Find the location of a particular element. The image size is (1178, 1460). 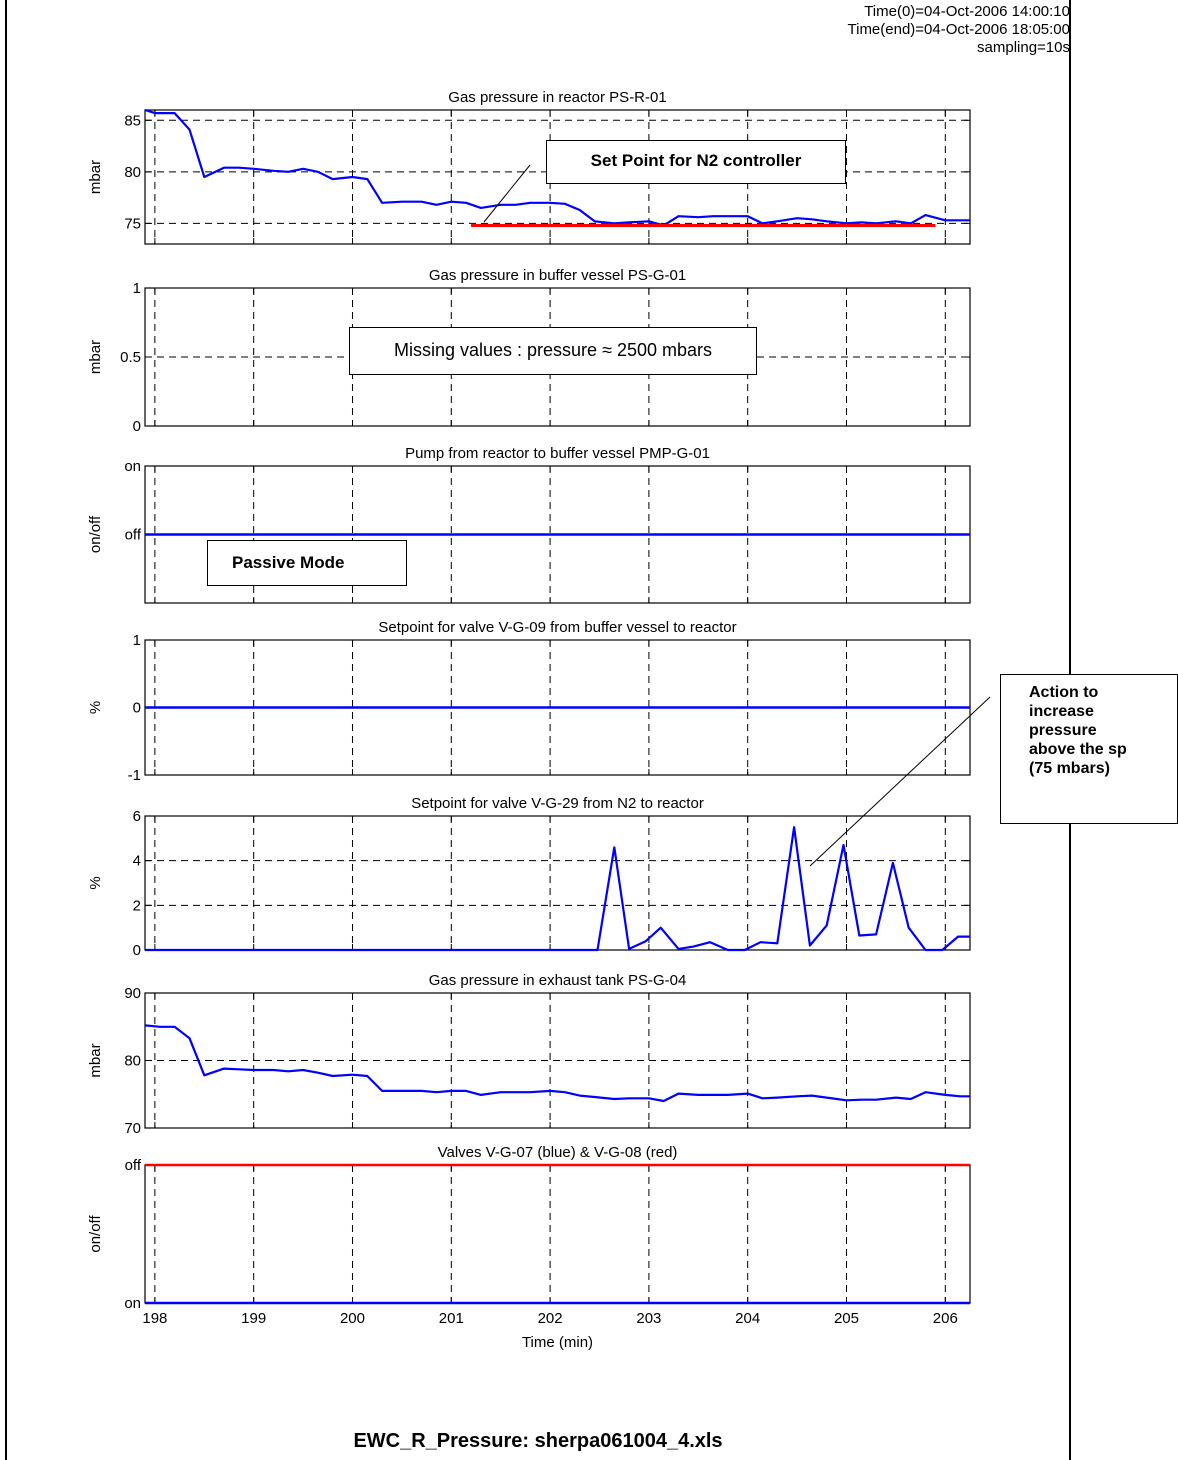

passive-mode-text: Passive Mode is located at coordinates (288, 562).